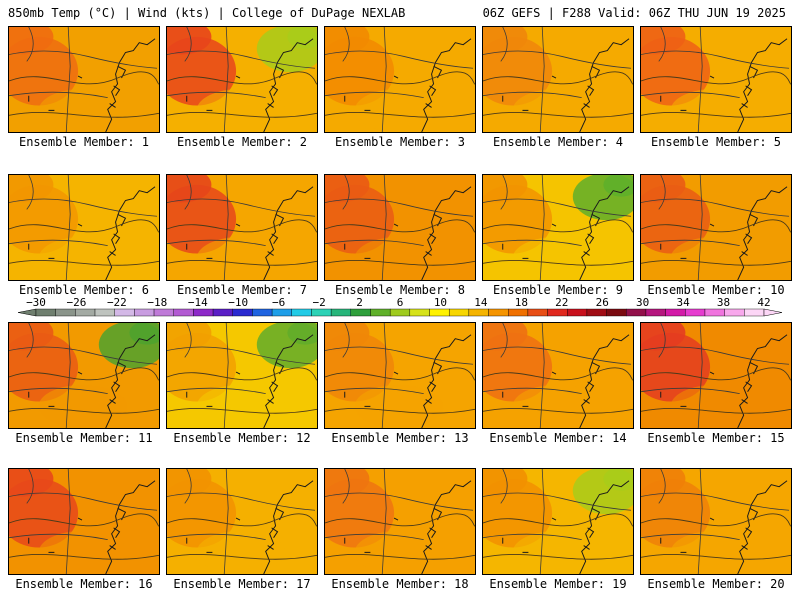  Describe the element at coordinates (763, 303) in the screenshot. I see `colorbar-tick-label: 42` at that location.